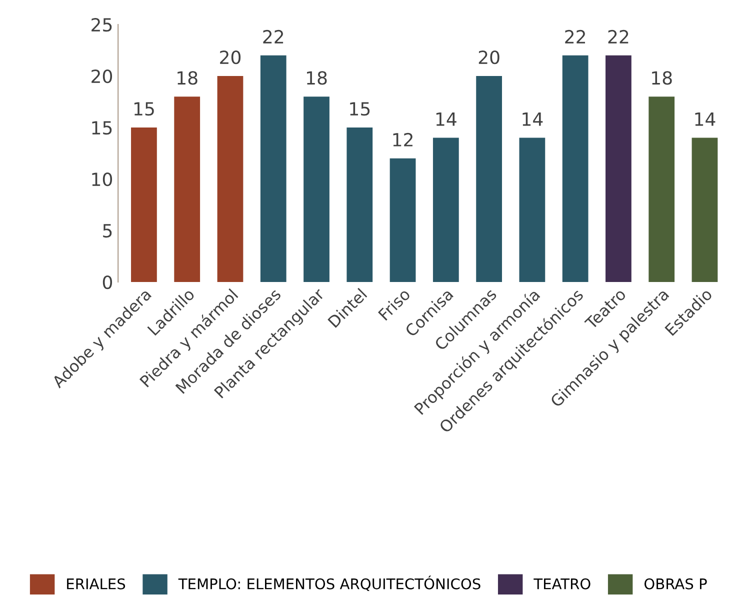 The image size is (738, 613). What do you see at coordinates (329, 584) in the screenshot?
I see `legend-label: TEMPLO: ELEMENTOS ARQUITECTÓNICOS` at bounding box center [329, 584].